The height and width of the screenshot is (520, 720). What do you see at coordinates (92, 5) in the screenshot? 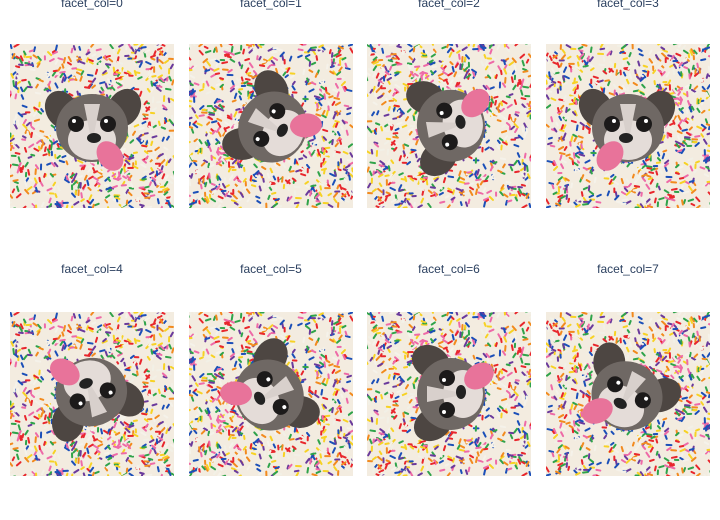
I see `facet-title: facet_col=0` at bounding box center [92, 5].